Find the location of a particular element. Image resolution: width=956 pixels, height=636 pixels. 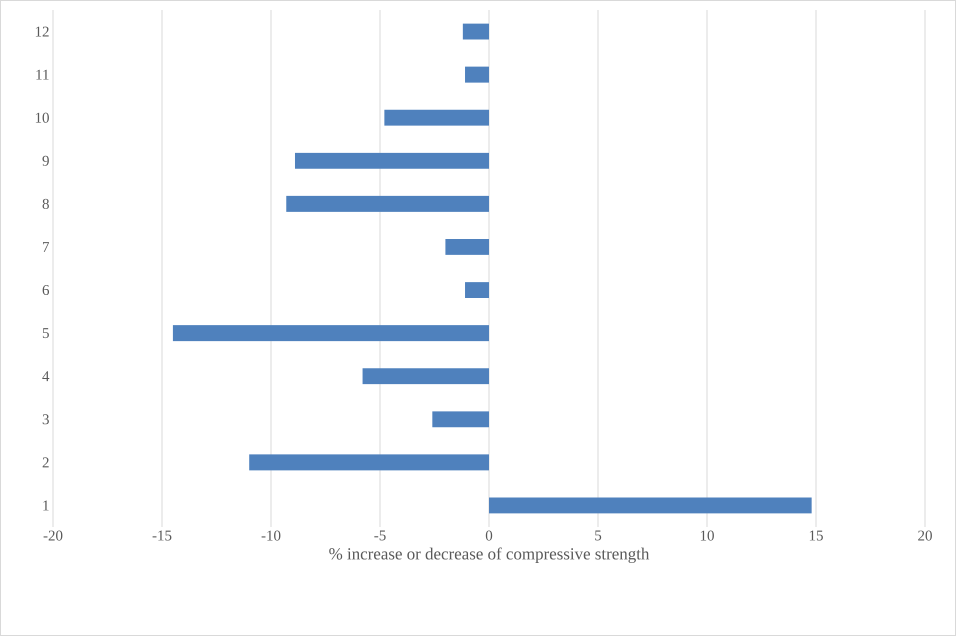

y-tick-label: 12 is located at coordinates (42, 31).